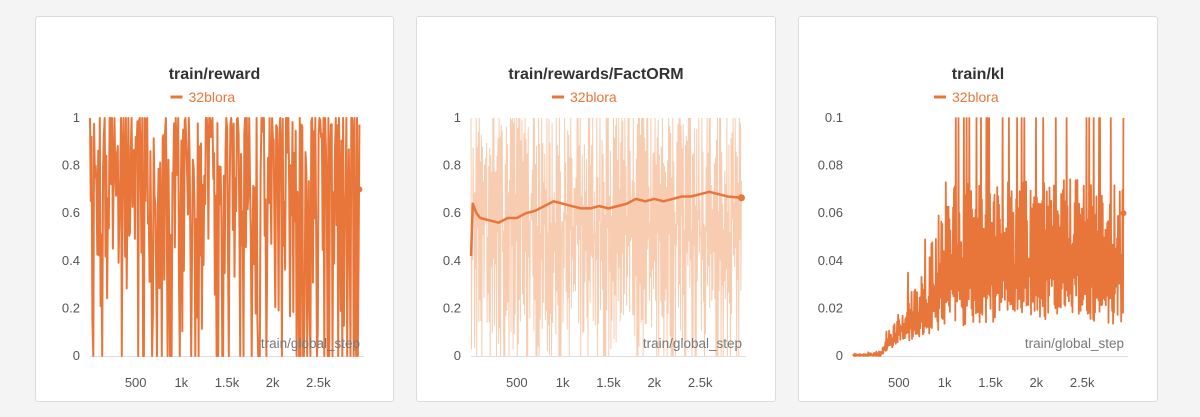 The image size is (1200, 417). What do you see at coordinates (978, 74) in the screenshot?
I see `chart-title: train/kl` at bounding box center [978, 74].